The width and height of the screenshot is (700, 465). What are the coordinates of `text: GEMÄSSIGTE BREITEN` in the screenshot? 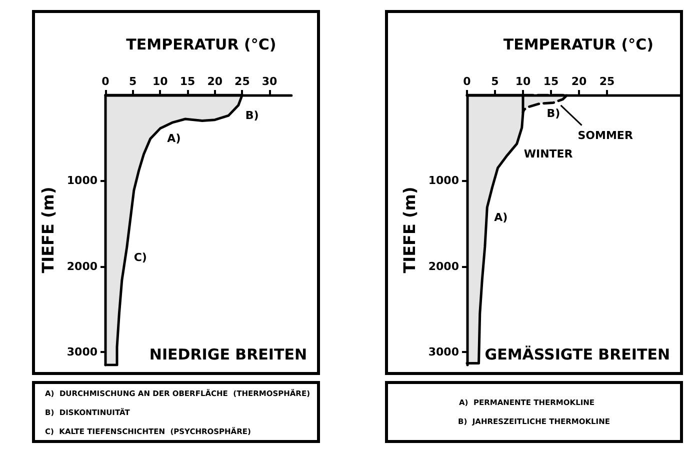 It's located at (577, 355).